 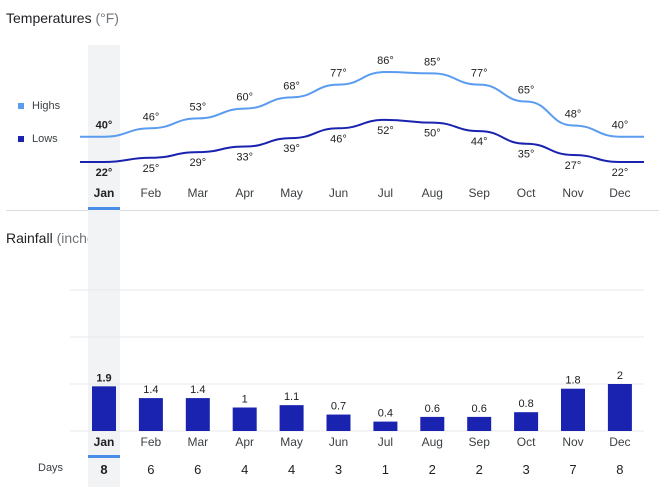 I want to click on temp-label-lows-apr: 33°, so click(x=244, y=158).